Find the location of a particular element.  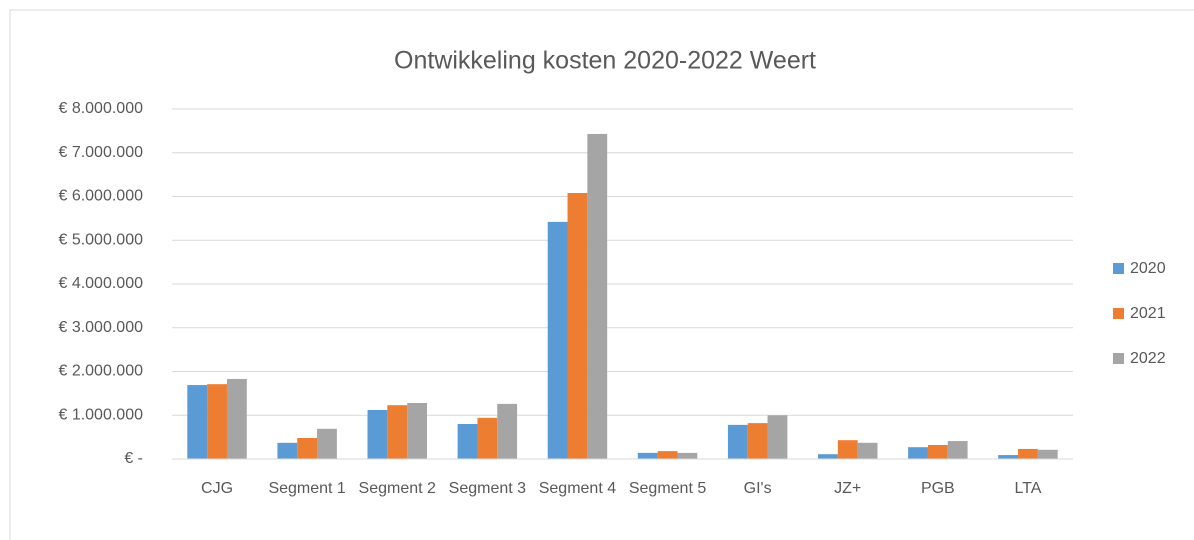

y-tick-label: € 3.000.000 is located at coordinates (100, 327).